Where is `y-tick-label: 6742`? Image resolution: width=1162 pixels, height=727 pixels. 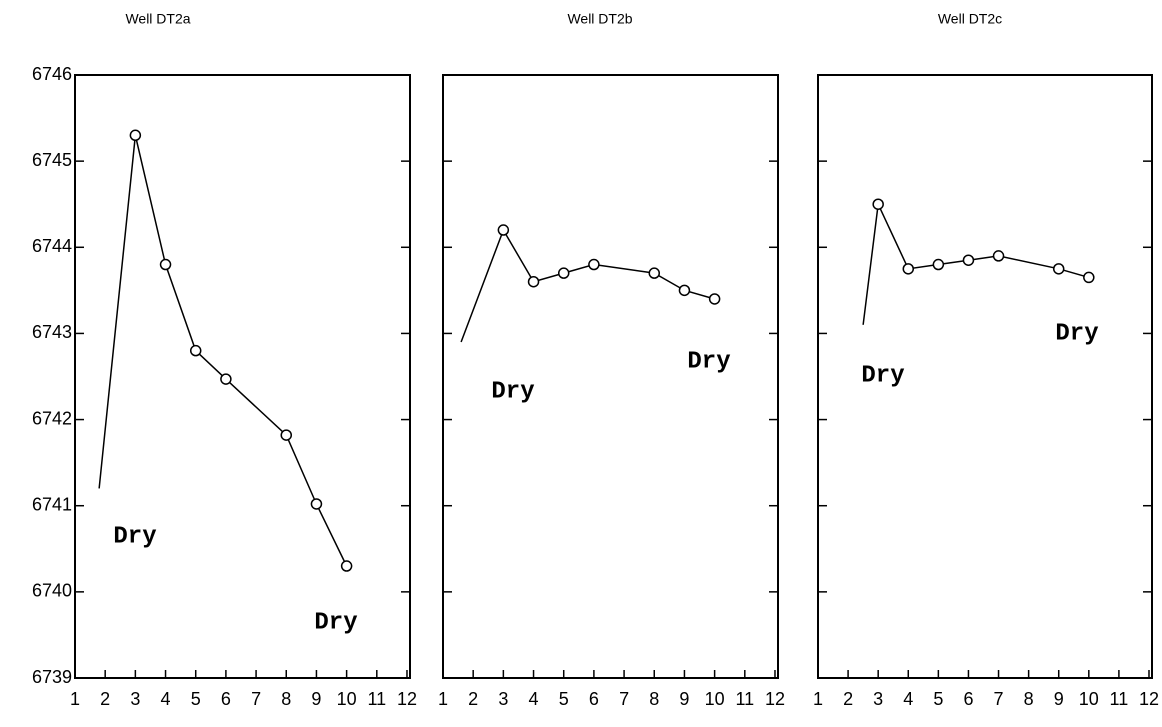
y-tick-label: 6742 is located at coordinates (52, 418).